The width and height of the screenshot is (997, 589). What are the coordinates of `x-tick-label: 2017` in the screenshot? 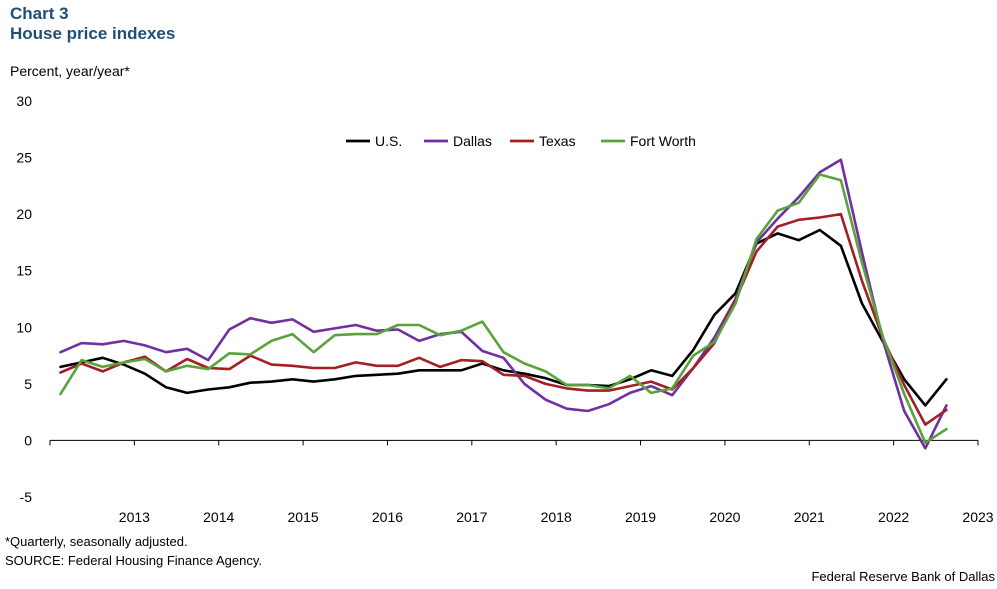 It's located at (471, 517).